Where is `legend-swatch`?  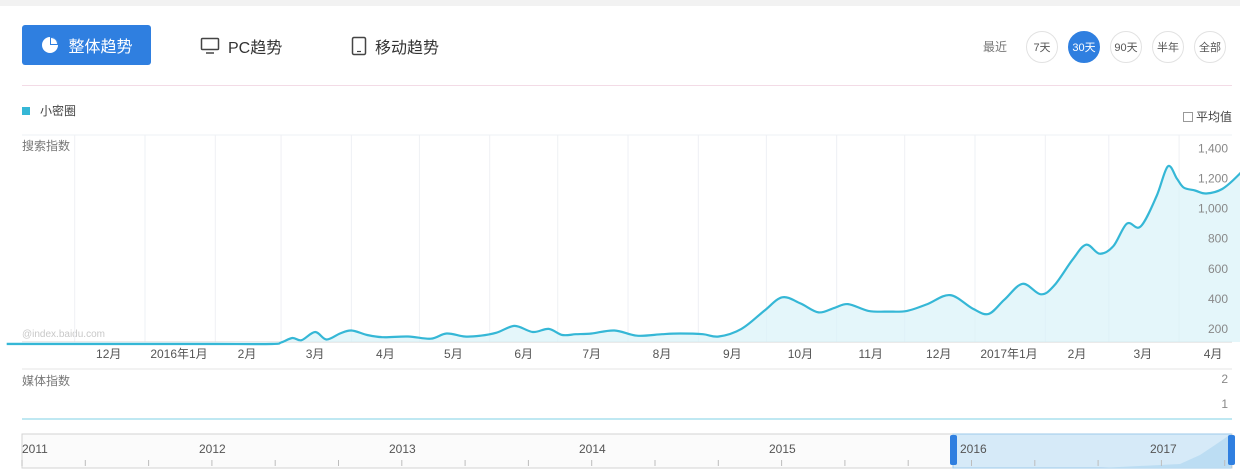 legend-swatch is located at coordinates (26, 110).